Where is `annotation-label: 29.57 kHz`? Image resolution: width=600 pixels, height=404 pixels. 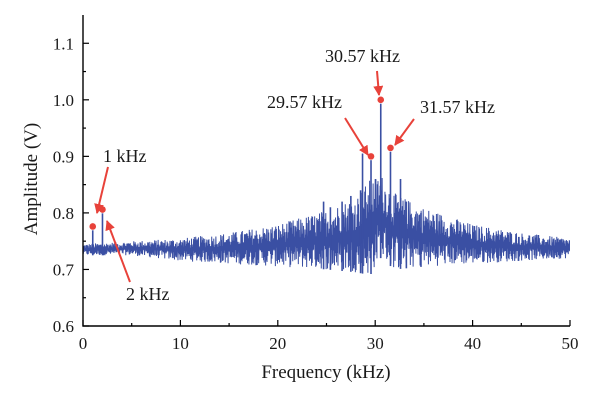
annotation-label: 29.57 kHz is located at coordinates (304, 102).